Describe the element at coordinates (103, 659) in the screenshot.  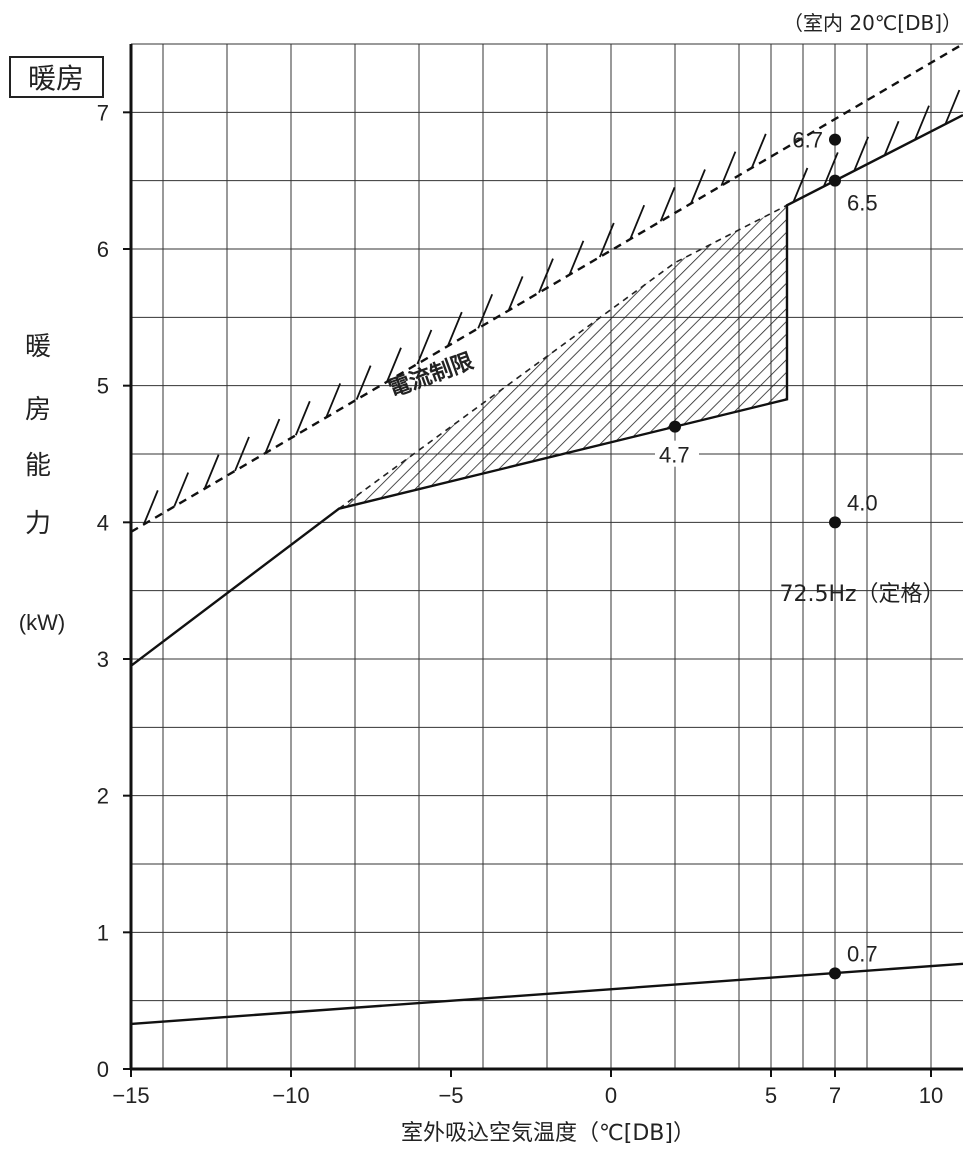
I see `y-tick-label: 3` at that location.